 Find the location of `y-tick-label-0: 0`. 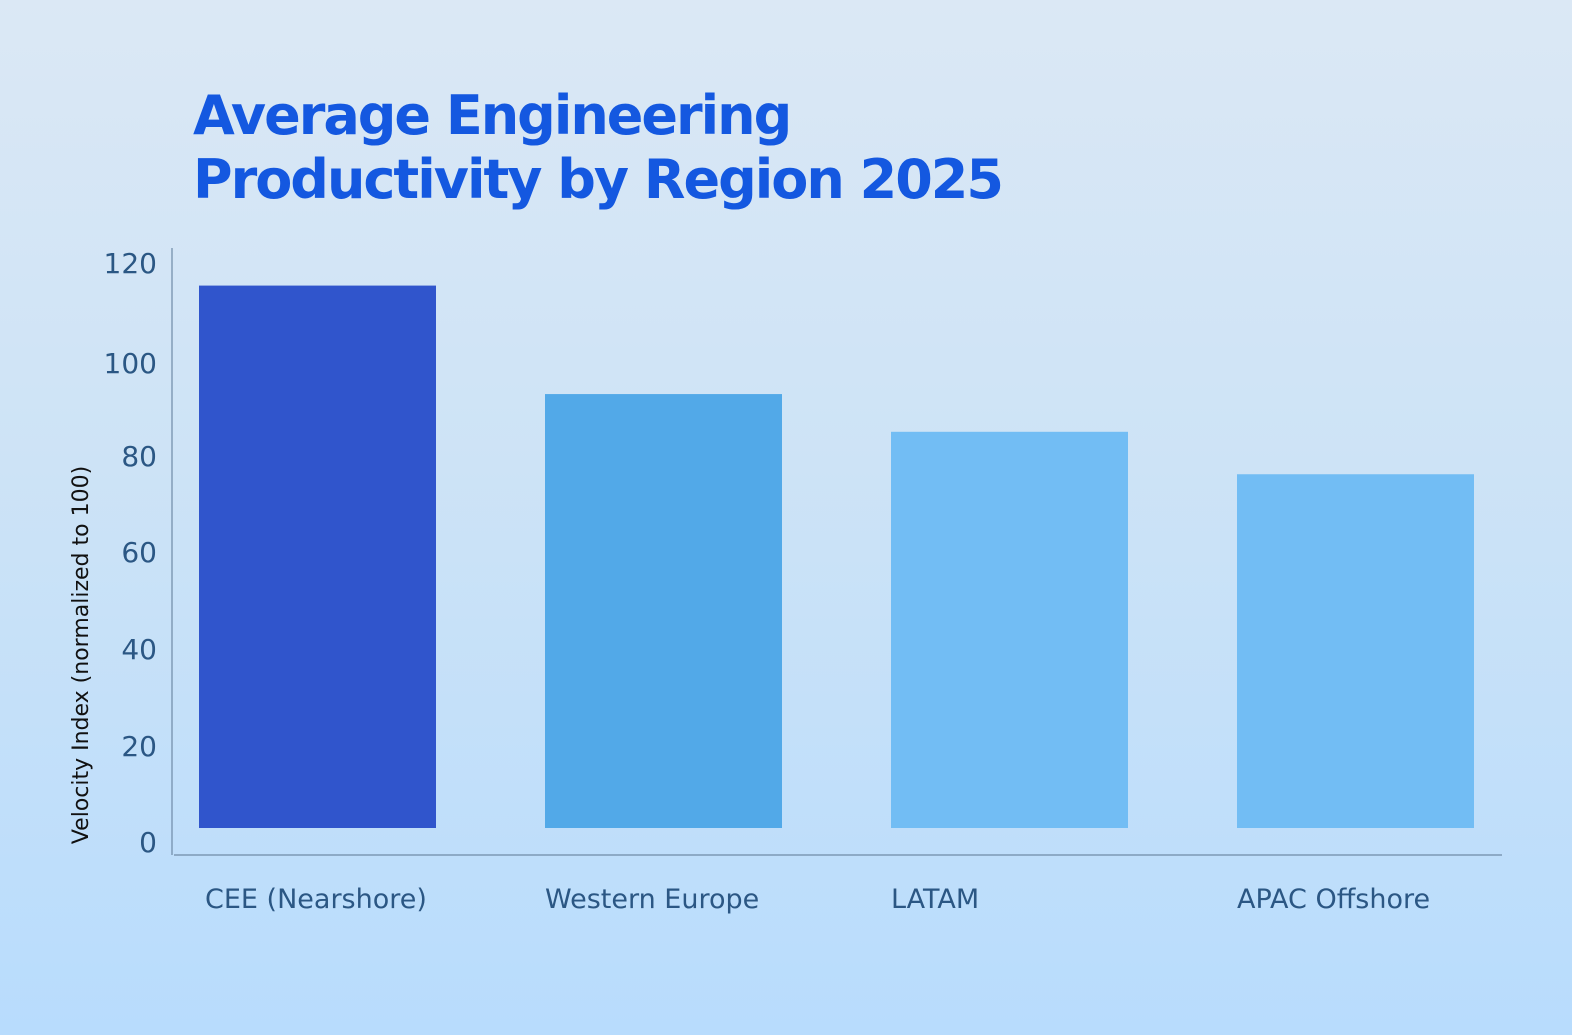

y-tick-label-0: 0 is located at coordinates (148, 842).